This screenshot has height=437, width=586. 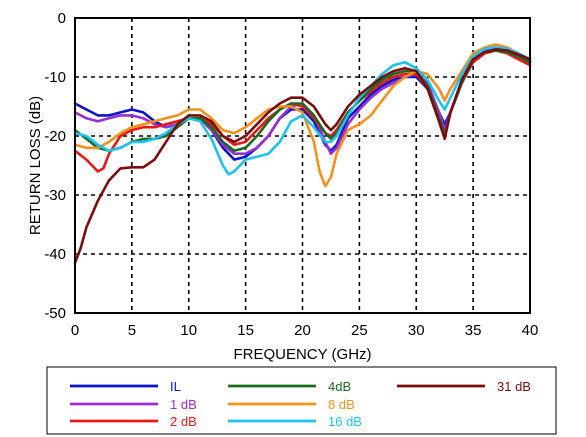 What do you see at coordinates (302, 330) in the screenshot?
I see `x-tick-label: 20` at bounding box center [302, 330].